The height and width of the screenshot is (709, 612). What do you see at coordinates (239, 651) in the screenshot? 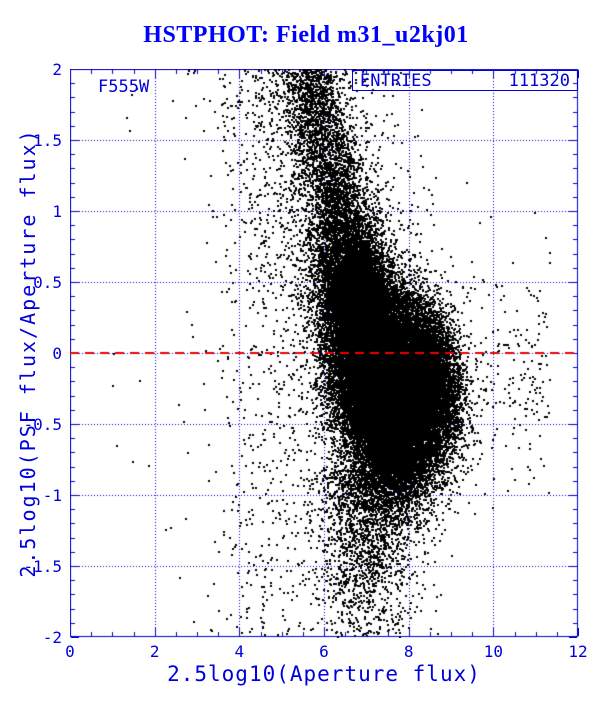
I see `x-tick-label: 4` at bounding box center [239, 651].